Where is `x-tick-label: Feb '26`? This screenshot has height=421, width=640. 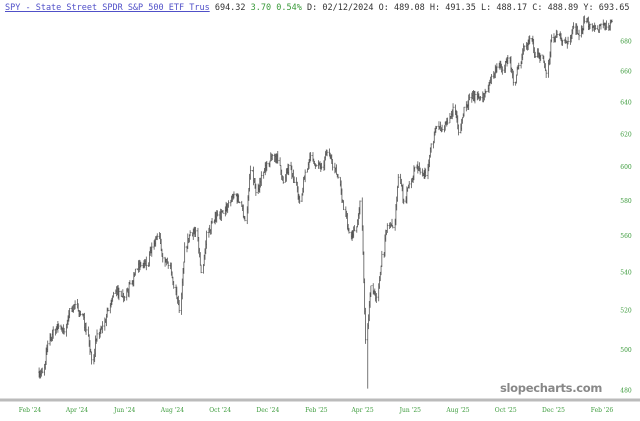
x-tick-label: Feb '26 is located at coordinates (602, 410).